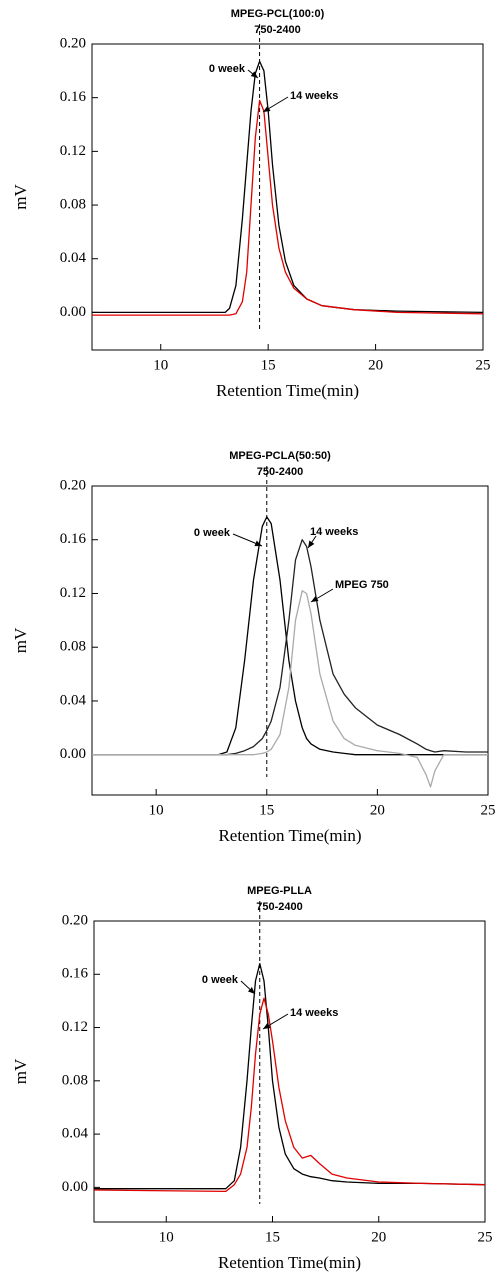 This screenshot has width=497, height=1287. Describe the element at coordinates (278, 14) in the screenshot. I see `chart-title: MPEG-PCL(100:0)` at that location.